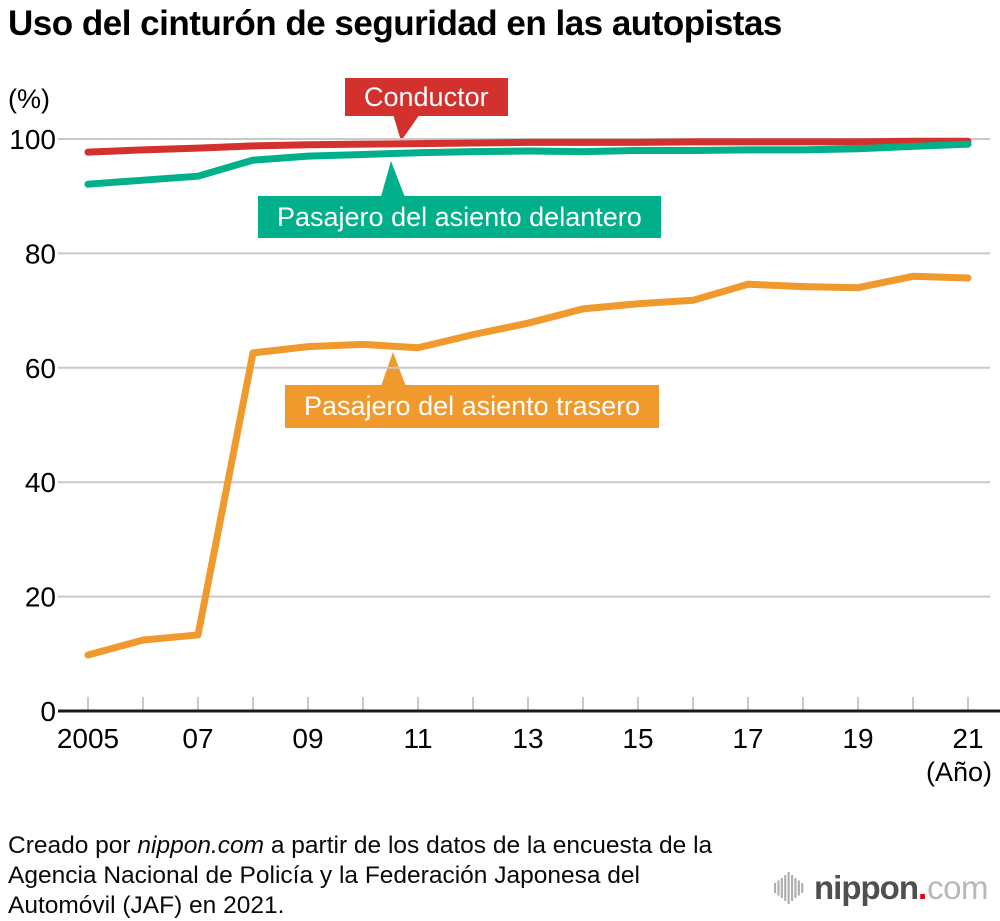  Describe the element at coordinates (393, 370) in the screenshot. I see `trasero-callout-tail` at that location.